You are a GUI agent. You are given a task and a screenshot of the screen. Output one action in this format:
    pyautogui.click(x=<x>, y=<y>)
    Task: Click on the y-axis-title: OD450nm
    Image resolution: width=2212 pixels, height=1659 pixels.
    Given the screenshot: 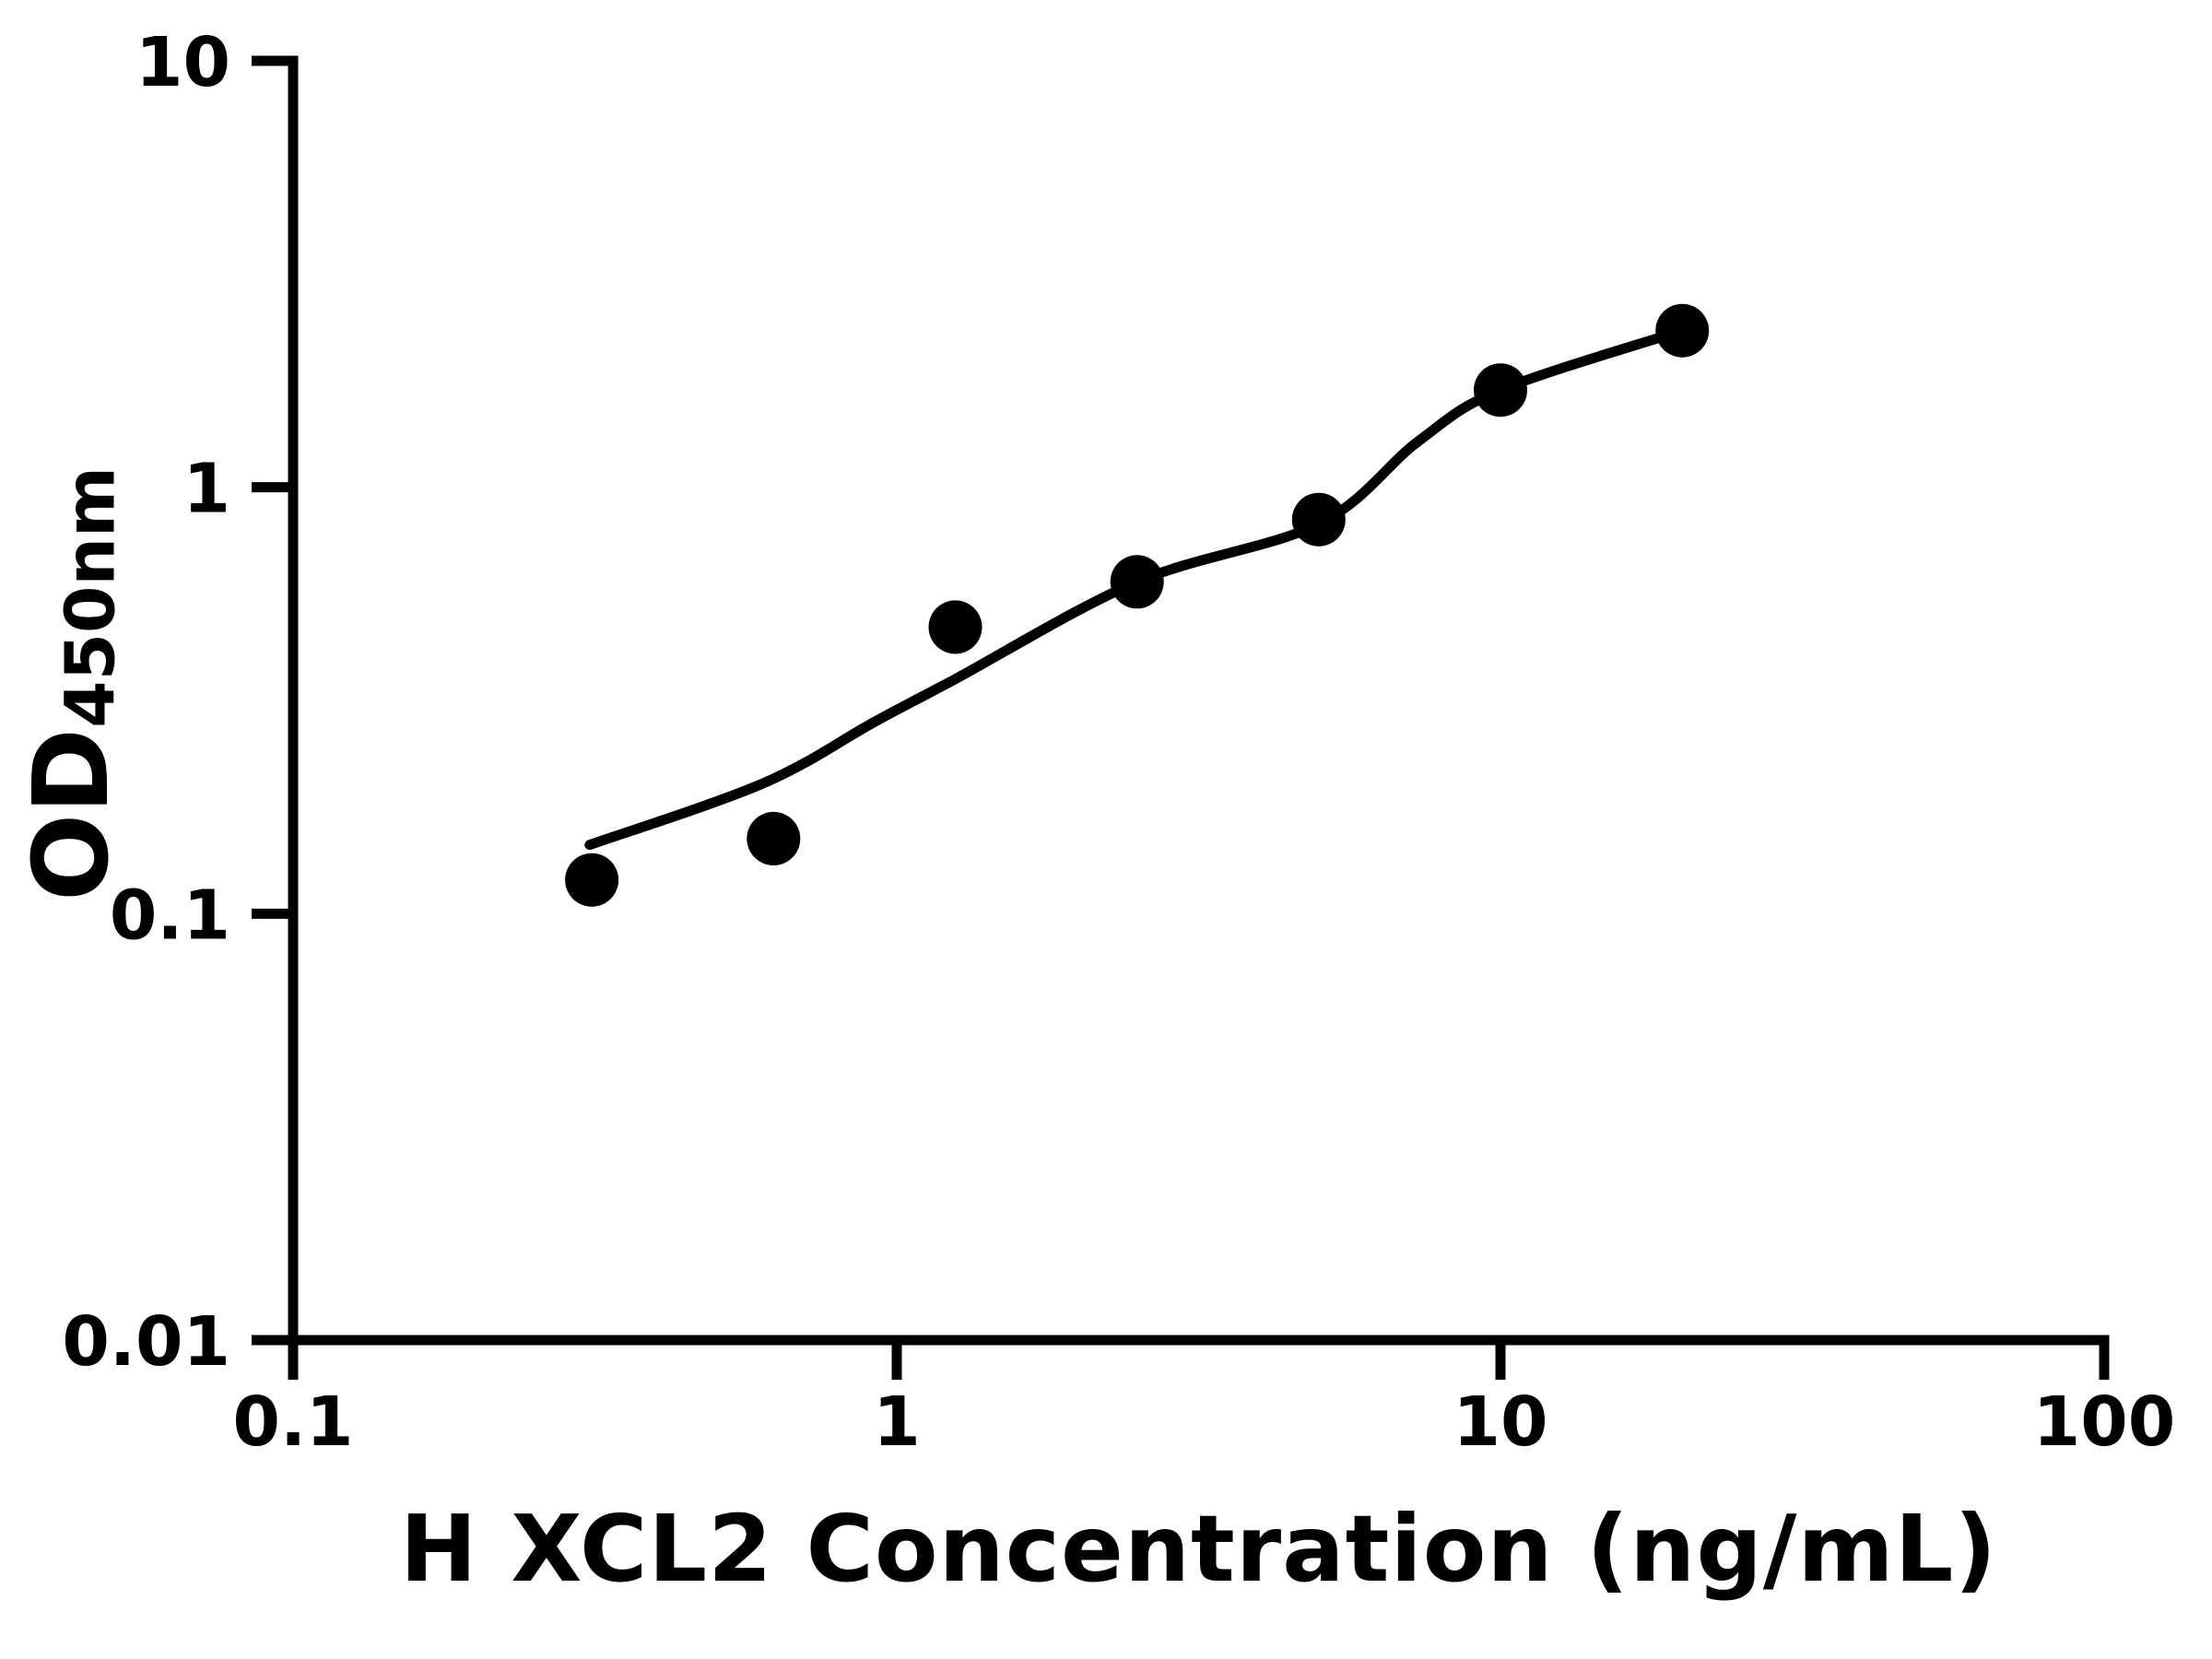 What is the action you would take?
    pyautogui.click(x=72, y=683)
    